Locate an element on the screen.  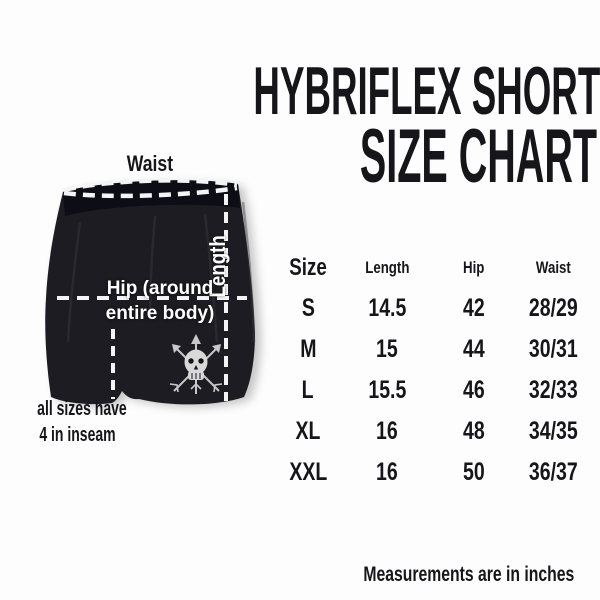
column-header-size: Size is located at coordinates (308, 267).